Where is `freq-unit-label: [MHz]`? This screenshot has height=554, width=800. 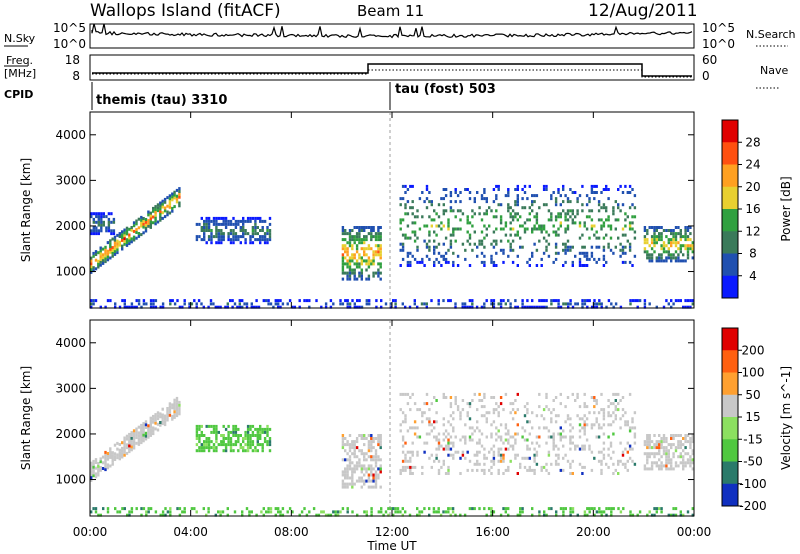 freq-unit-label: [MHz] is located at coordinates (20, 73).